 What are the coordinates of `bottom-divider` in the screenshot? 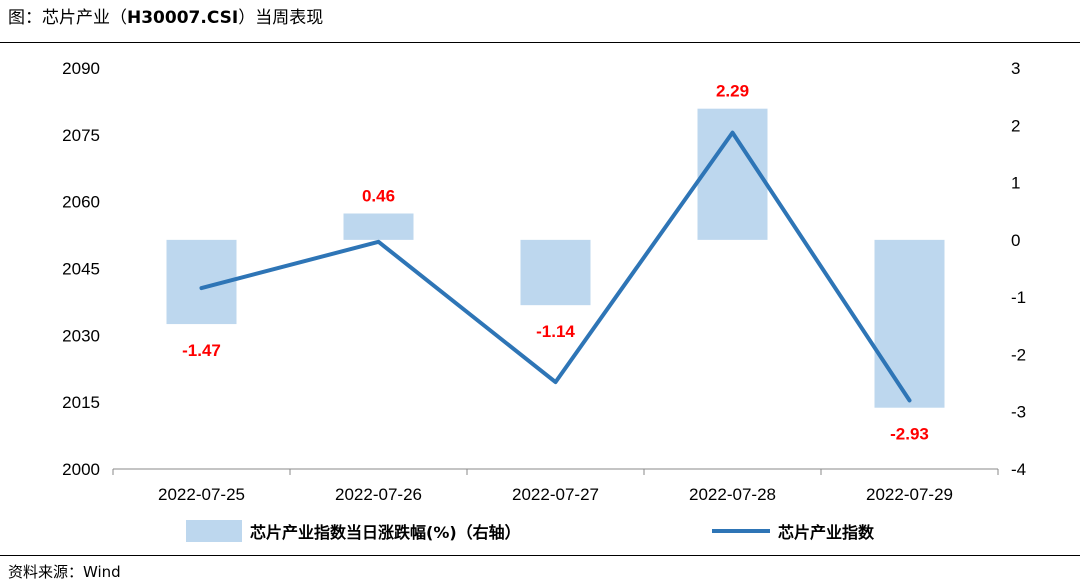 It's located at (540, 555).